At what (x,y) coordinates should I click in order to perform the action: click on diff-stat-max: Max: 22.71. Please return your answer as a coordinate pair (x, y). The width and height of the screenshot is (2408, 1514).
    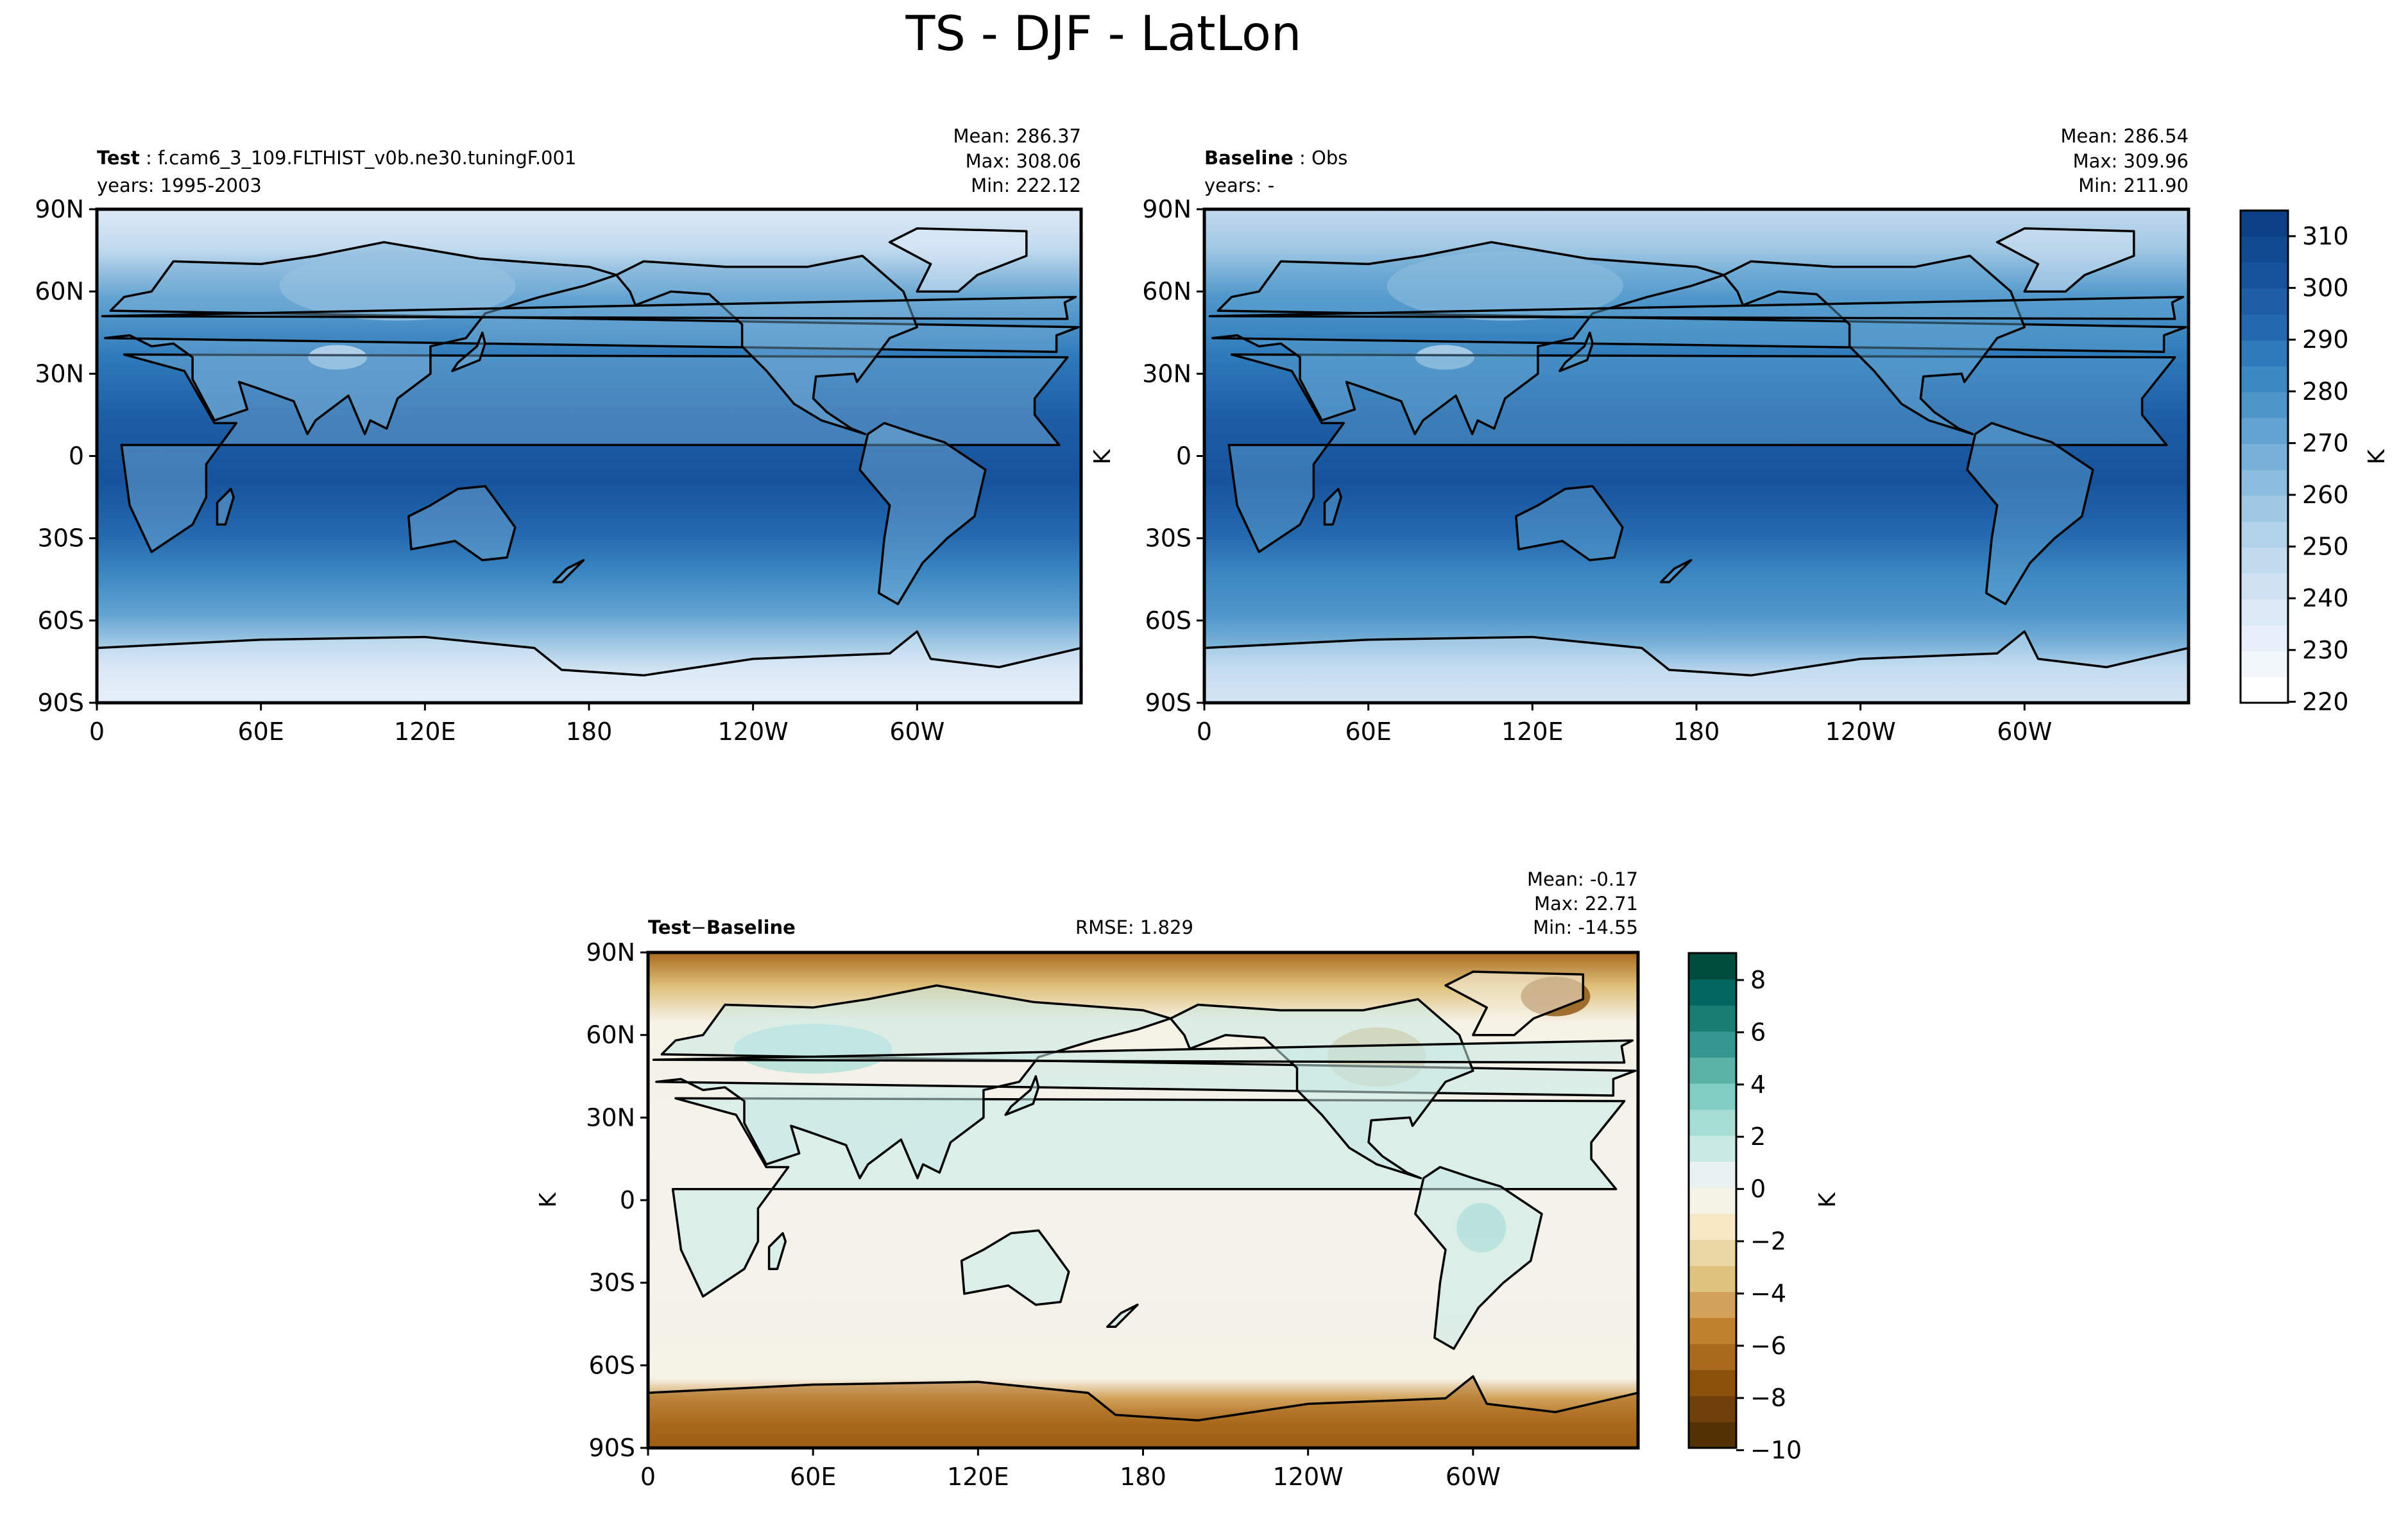
    Looking at the image, I should click on (1586, 904).